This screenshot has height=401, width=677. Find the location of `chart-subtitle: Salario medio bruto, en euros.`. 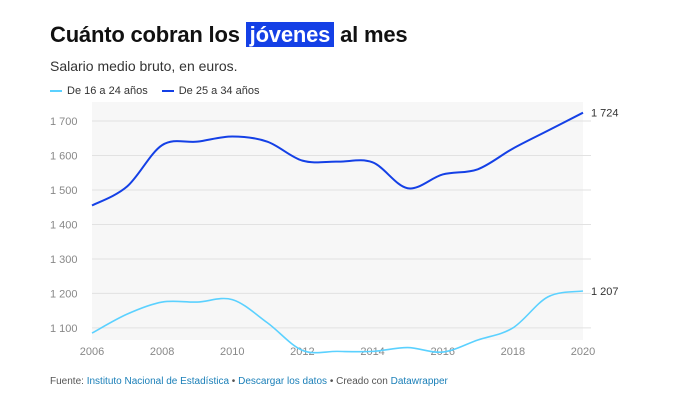

chart-subtitle: Salario medio bruto, en euros. is located at coordinates (144, 66).